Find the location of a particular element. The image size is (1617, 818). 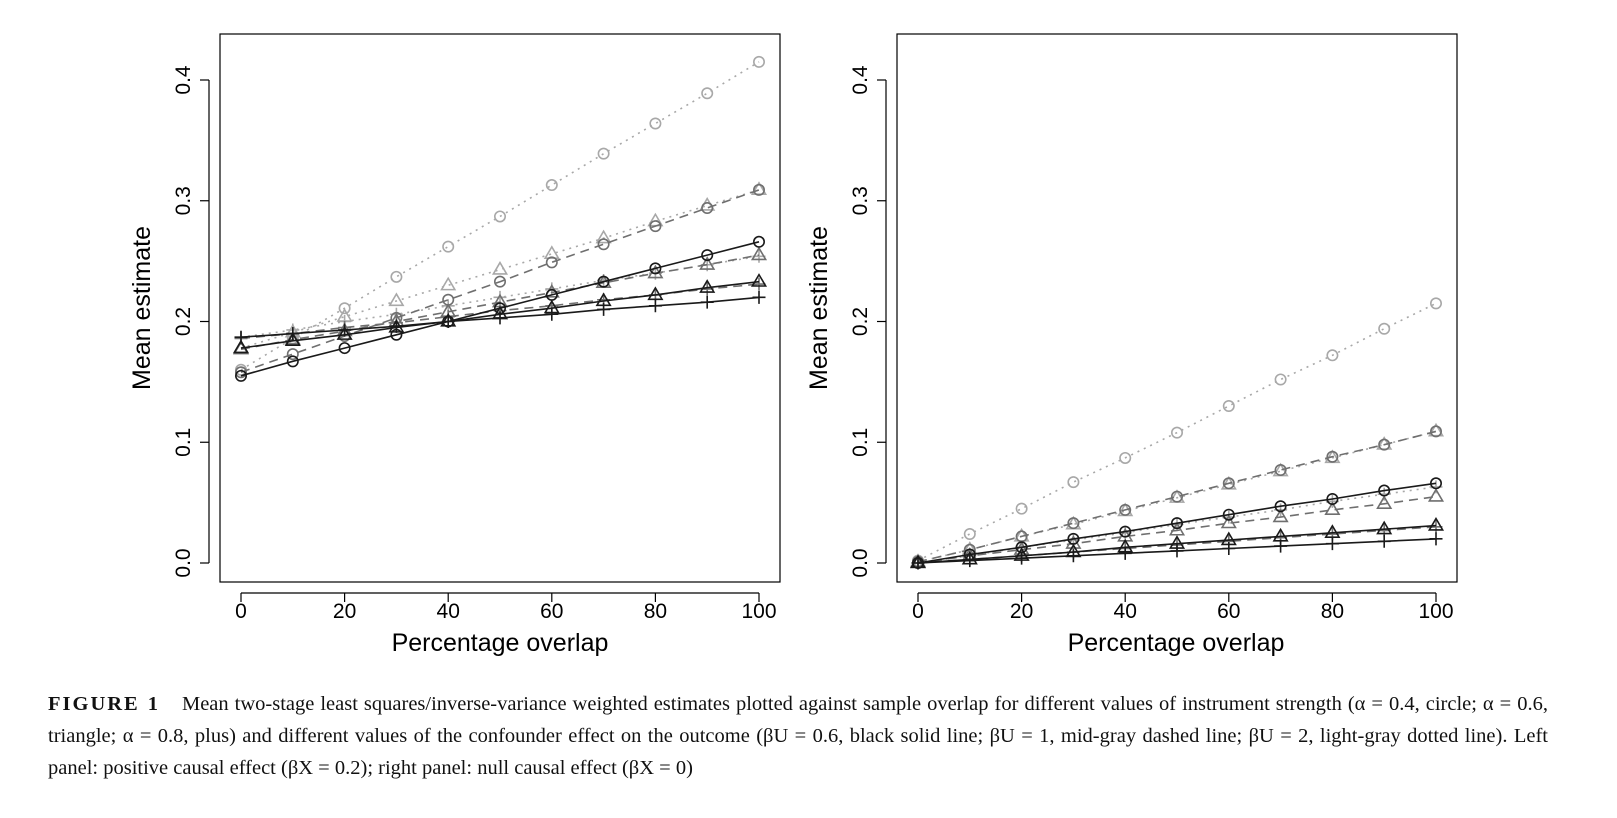

series-circle-gray-dashed is located at coordinates (500, 281).